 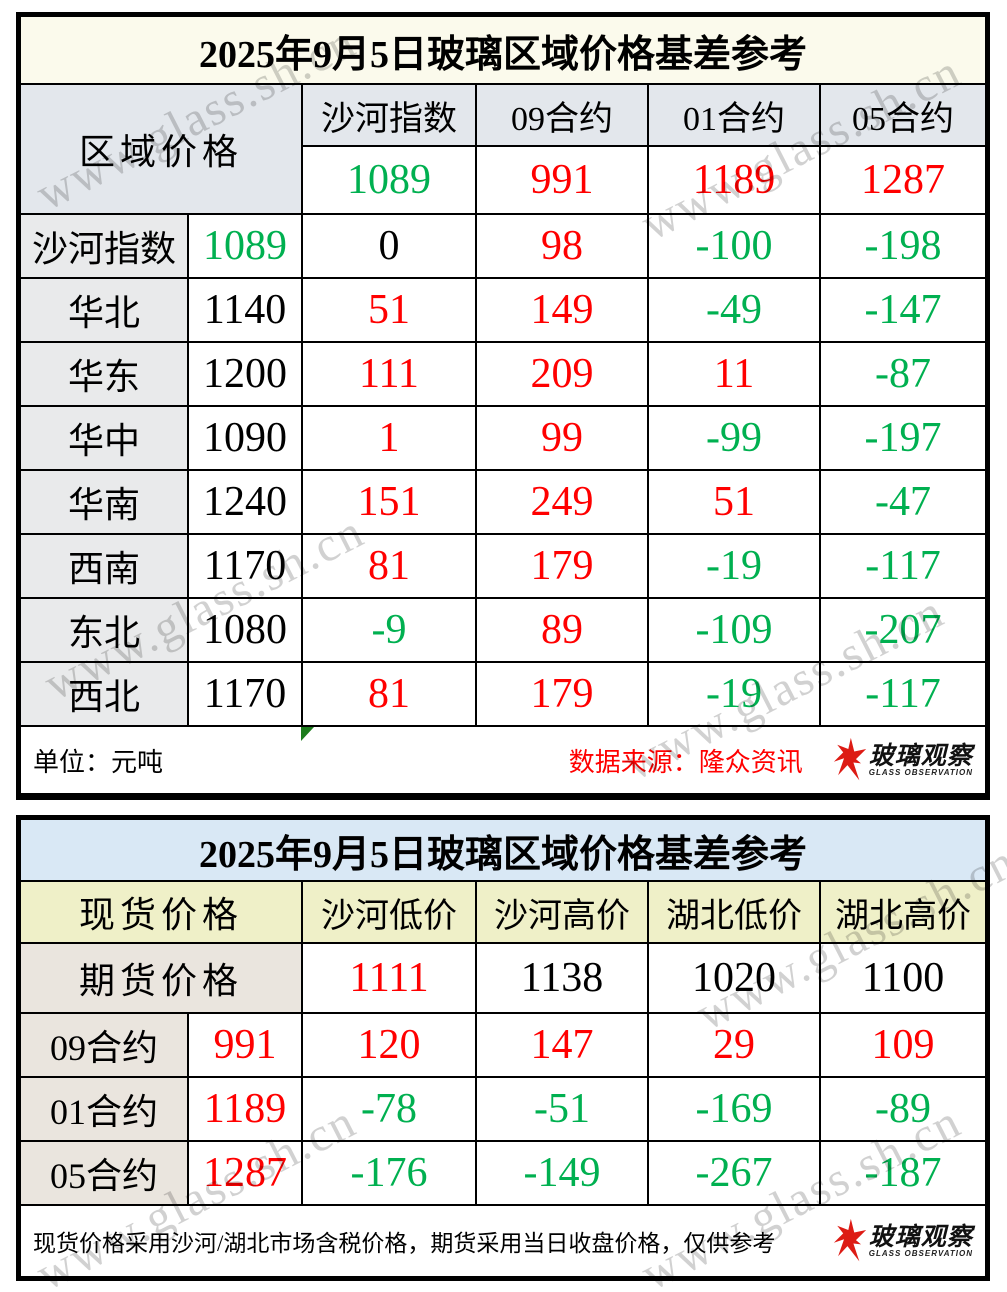 I want to click on basis-cell: -147, so click(x=903, y=310).